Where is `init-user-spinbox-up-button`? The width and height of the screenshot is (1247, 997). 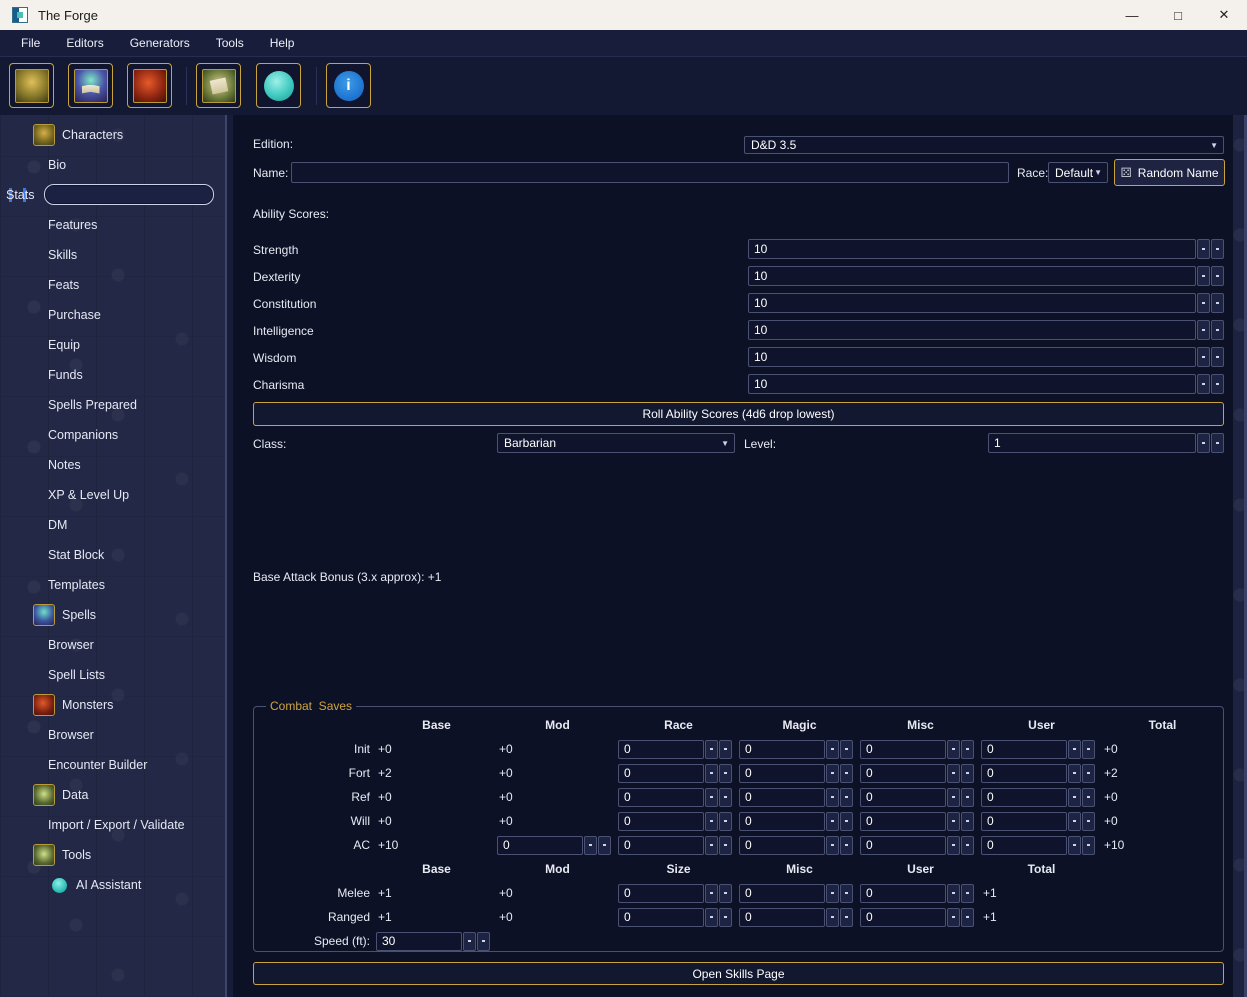
init-user-spinbox-up-button is located at coordinates (1074, 749).